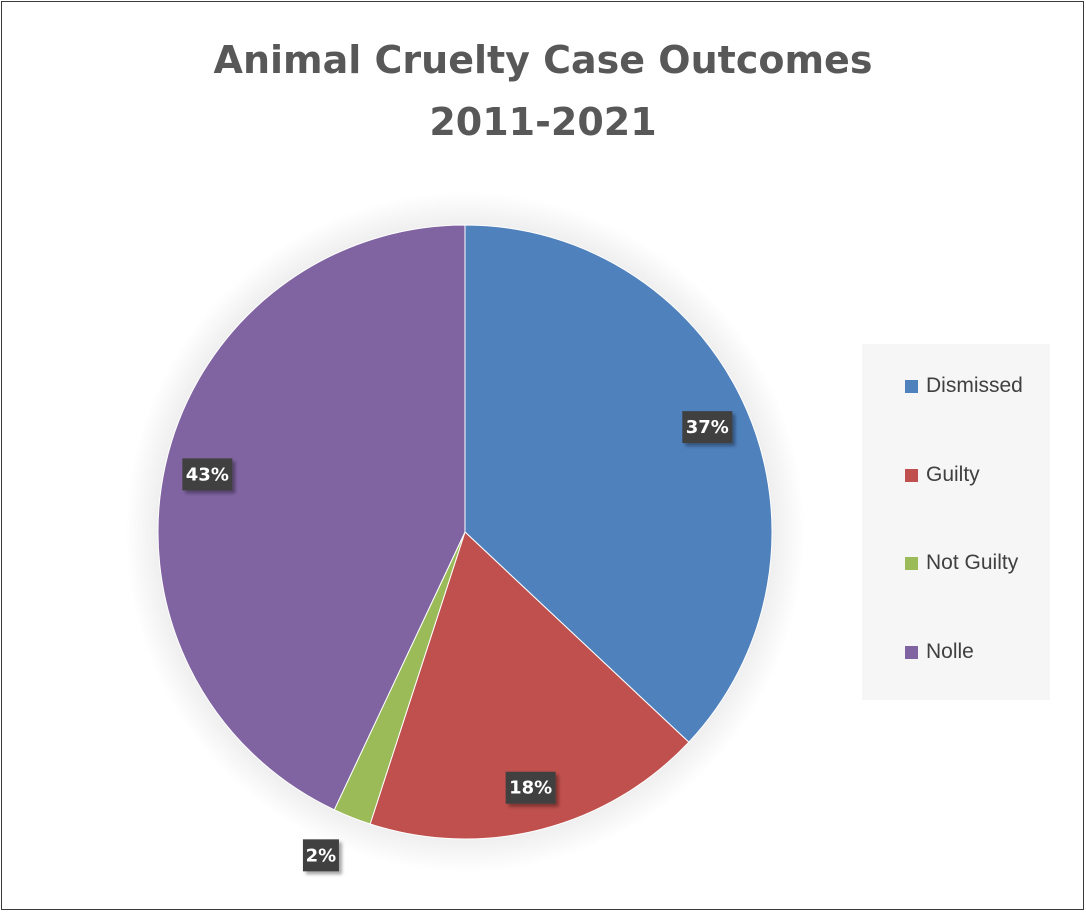 The image size is (1086, 912). I want to click on legend-item-not-guilty: Not Guilty, so click(961, 563).